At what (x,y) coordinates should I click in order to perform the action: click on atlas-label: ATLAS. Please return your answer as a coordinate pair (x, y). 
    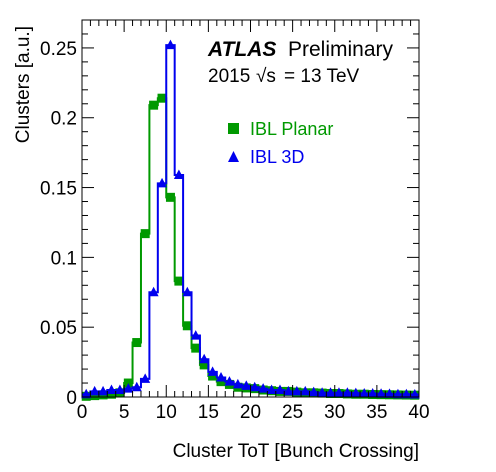
    Looking at the image, I should click on (241, 49).